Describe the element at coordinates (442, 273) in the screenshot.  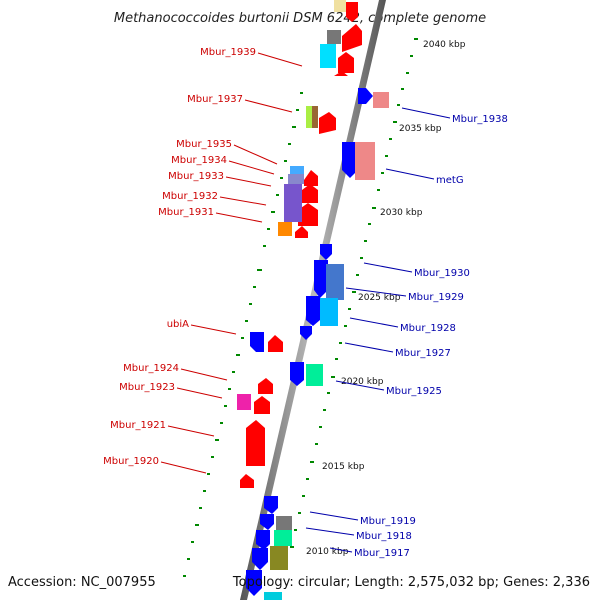
I see `label-mbur-1930: Mbur_1930` at that location.